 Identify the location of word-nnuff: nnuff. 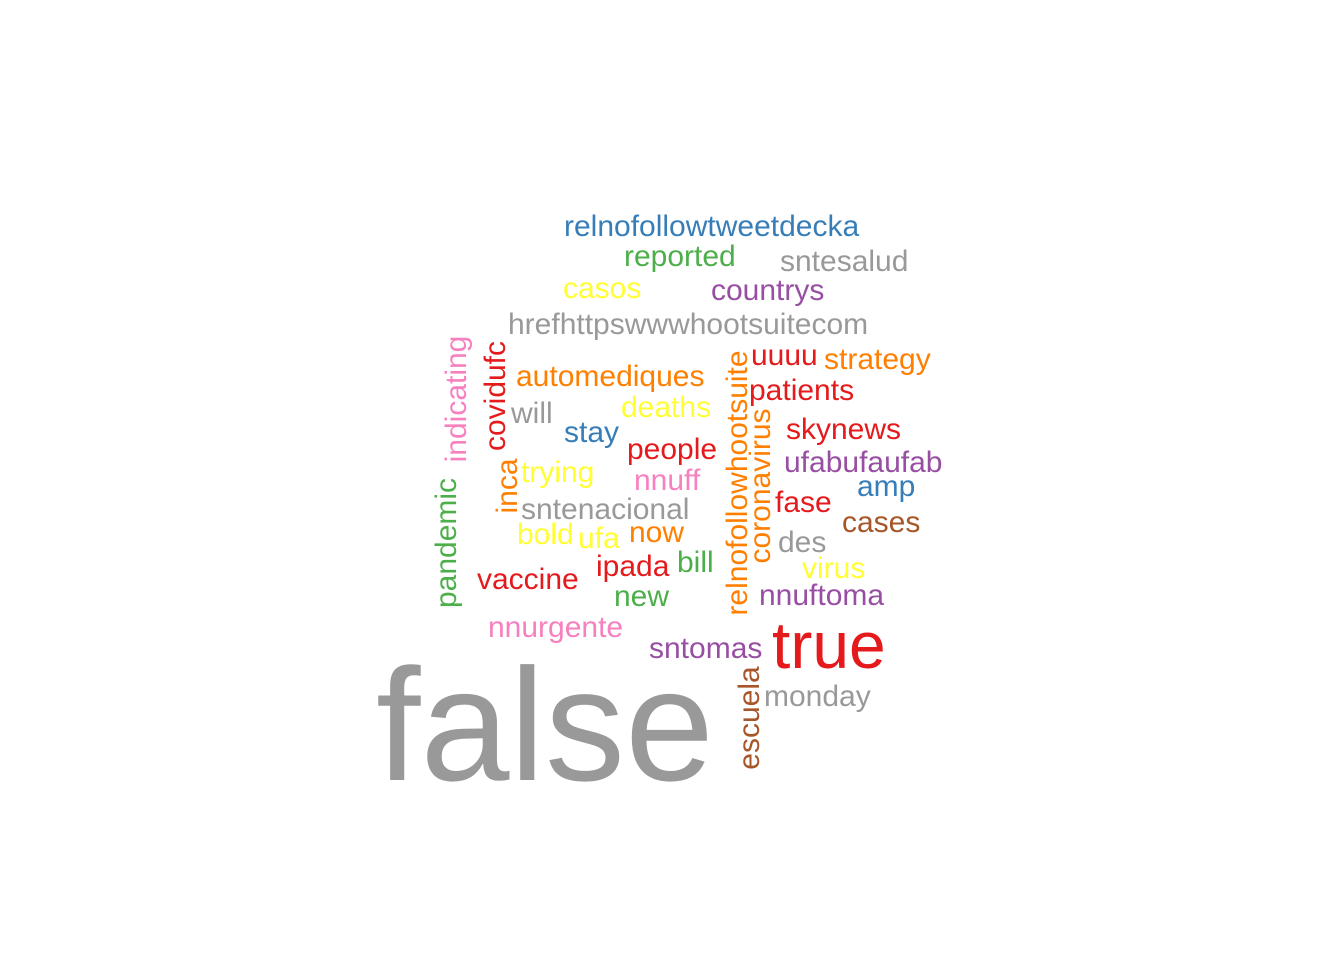
(667, 480).